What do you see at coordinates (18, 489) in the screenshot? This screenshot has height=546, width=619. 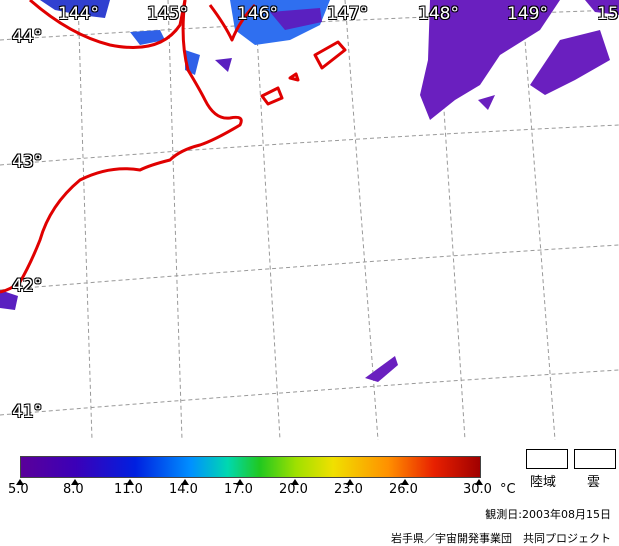 I see `scale-label: 5.0` at bounding box center [18, 489].